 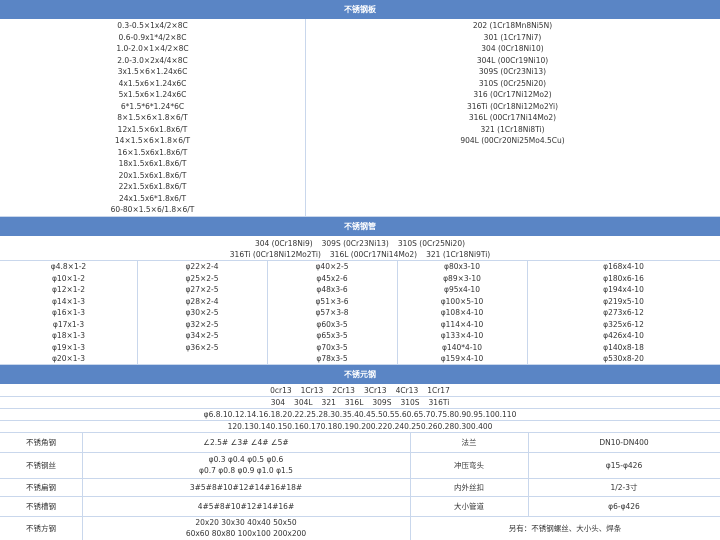 What do you see at coordinates (152, 95) in the screenshot?
I see `size: 5x1.5x6×1.24x6C` at bounding box center [152, 95].